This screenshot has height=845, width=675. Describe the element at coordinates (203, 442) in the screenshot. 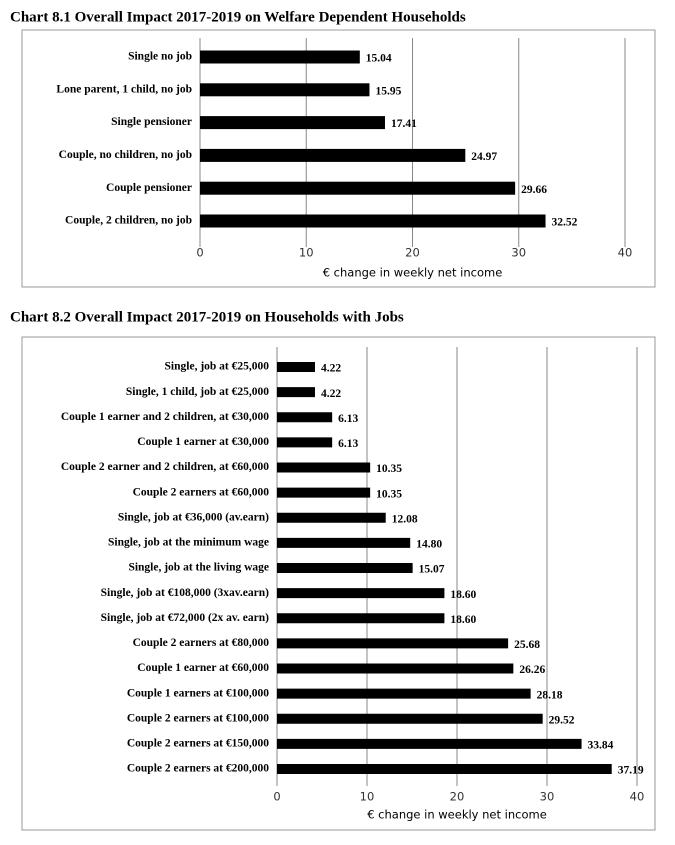

I see `y-tick-label: Couple 1 earner at €30,000` at that location.